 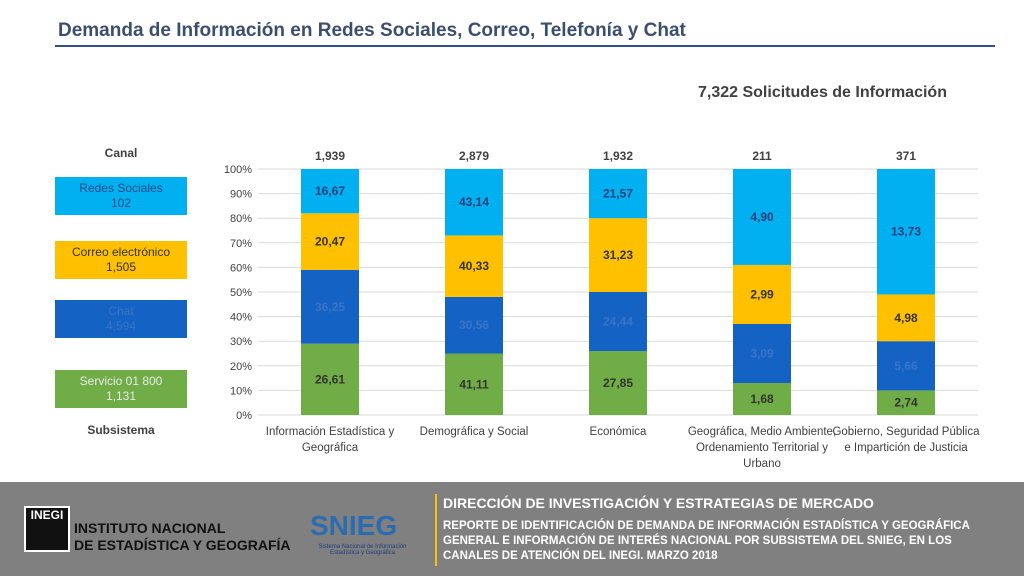 I want to click on bar-total: 1,932, so click(x=618, y=156).